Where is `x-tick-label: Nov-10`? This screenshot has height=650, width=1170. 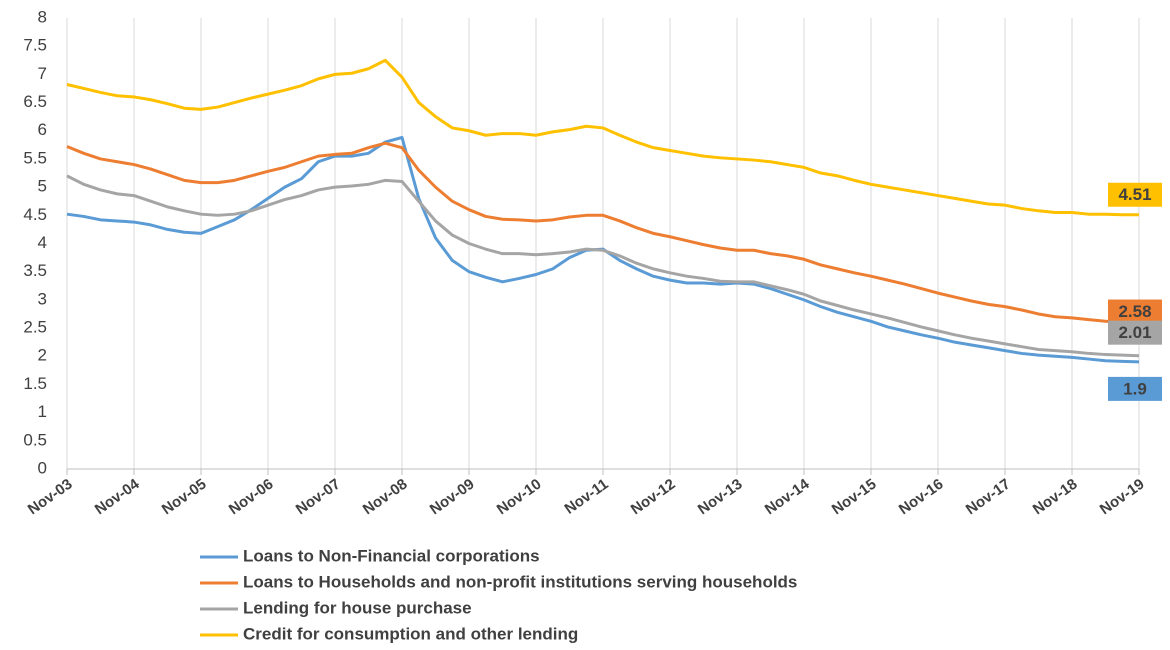 x-tick-label: Nov-10 is located at coordinates (519, 497).